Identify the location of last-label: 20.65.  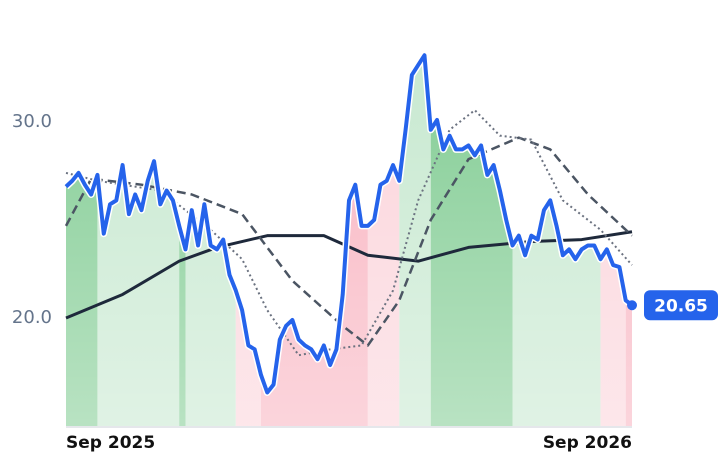
(681, 306).